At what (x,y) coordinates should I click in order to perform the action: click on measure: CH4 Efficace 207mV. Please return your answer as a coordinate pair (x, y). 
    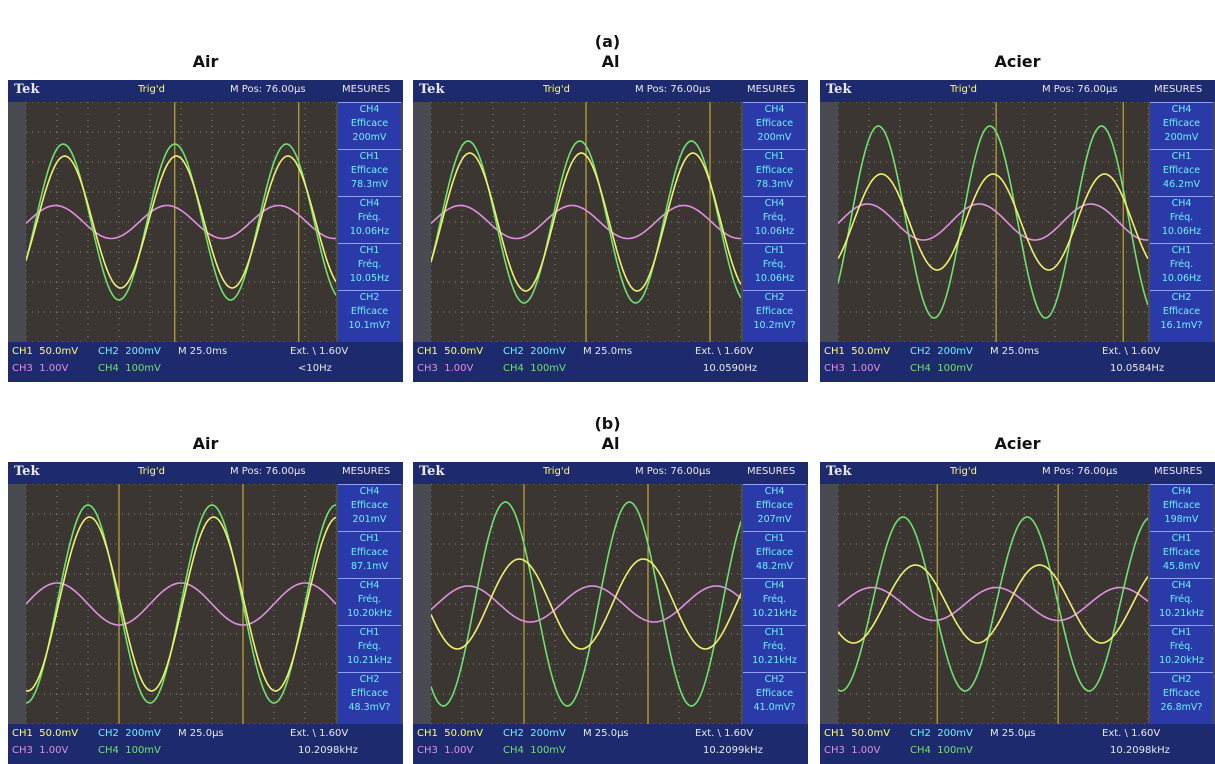
    Looking at the image, I should click on (774, 507).